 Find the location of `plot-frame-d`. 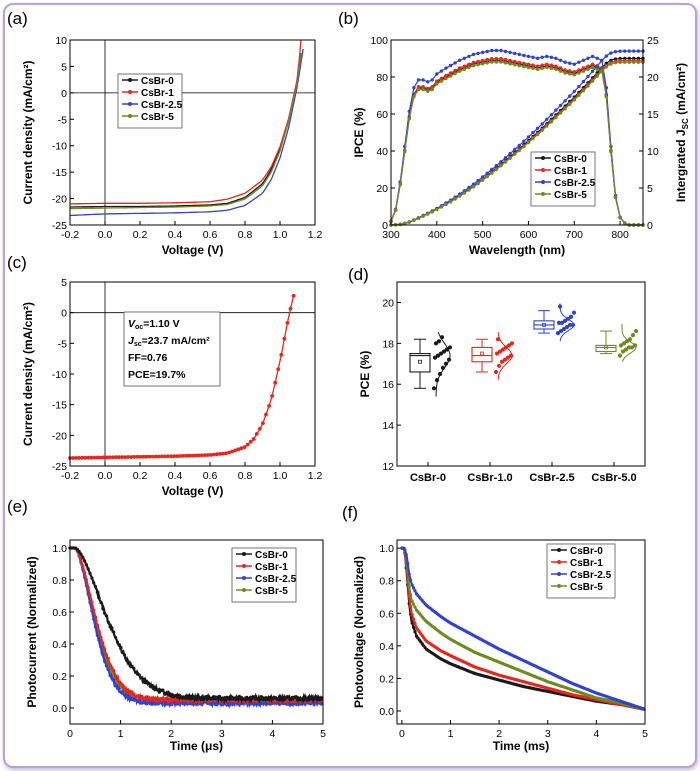

plot-frame-d is located at coordinates (521, 374).